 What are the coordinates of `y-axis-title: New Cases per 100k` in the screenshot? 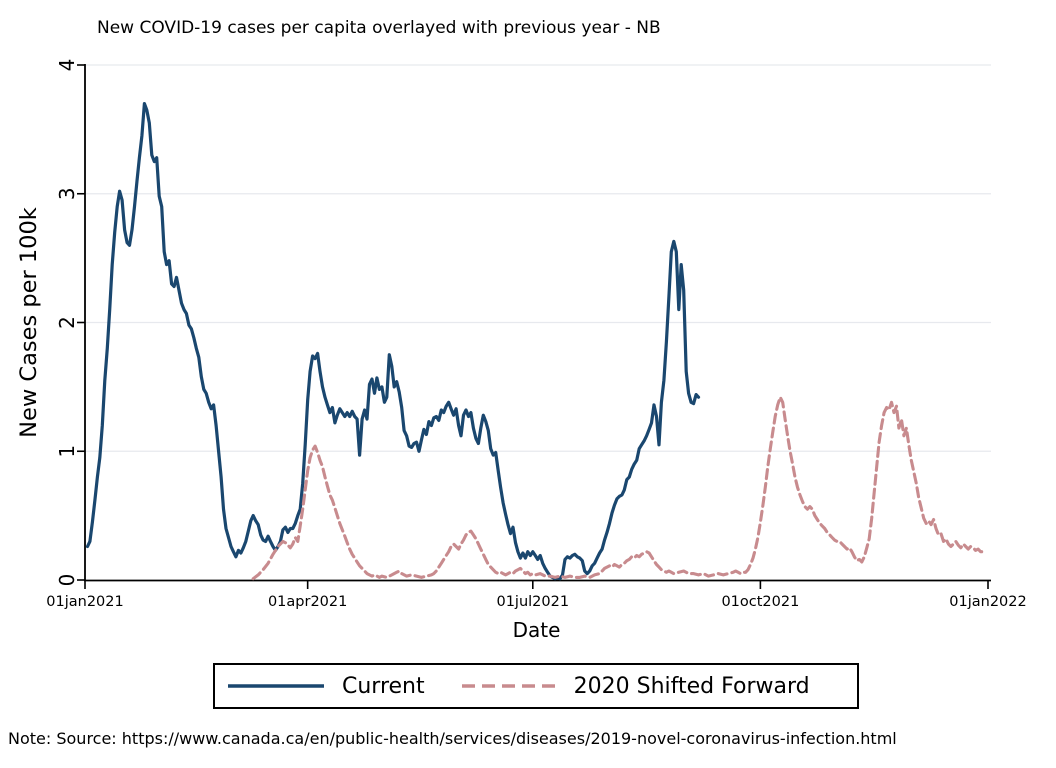 It's located at (29, 322).